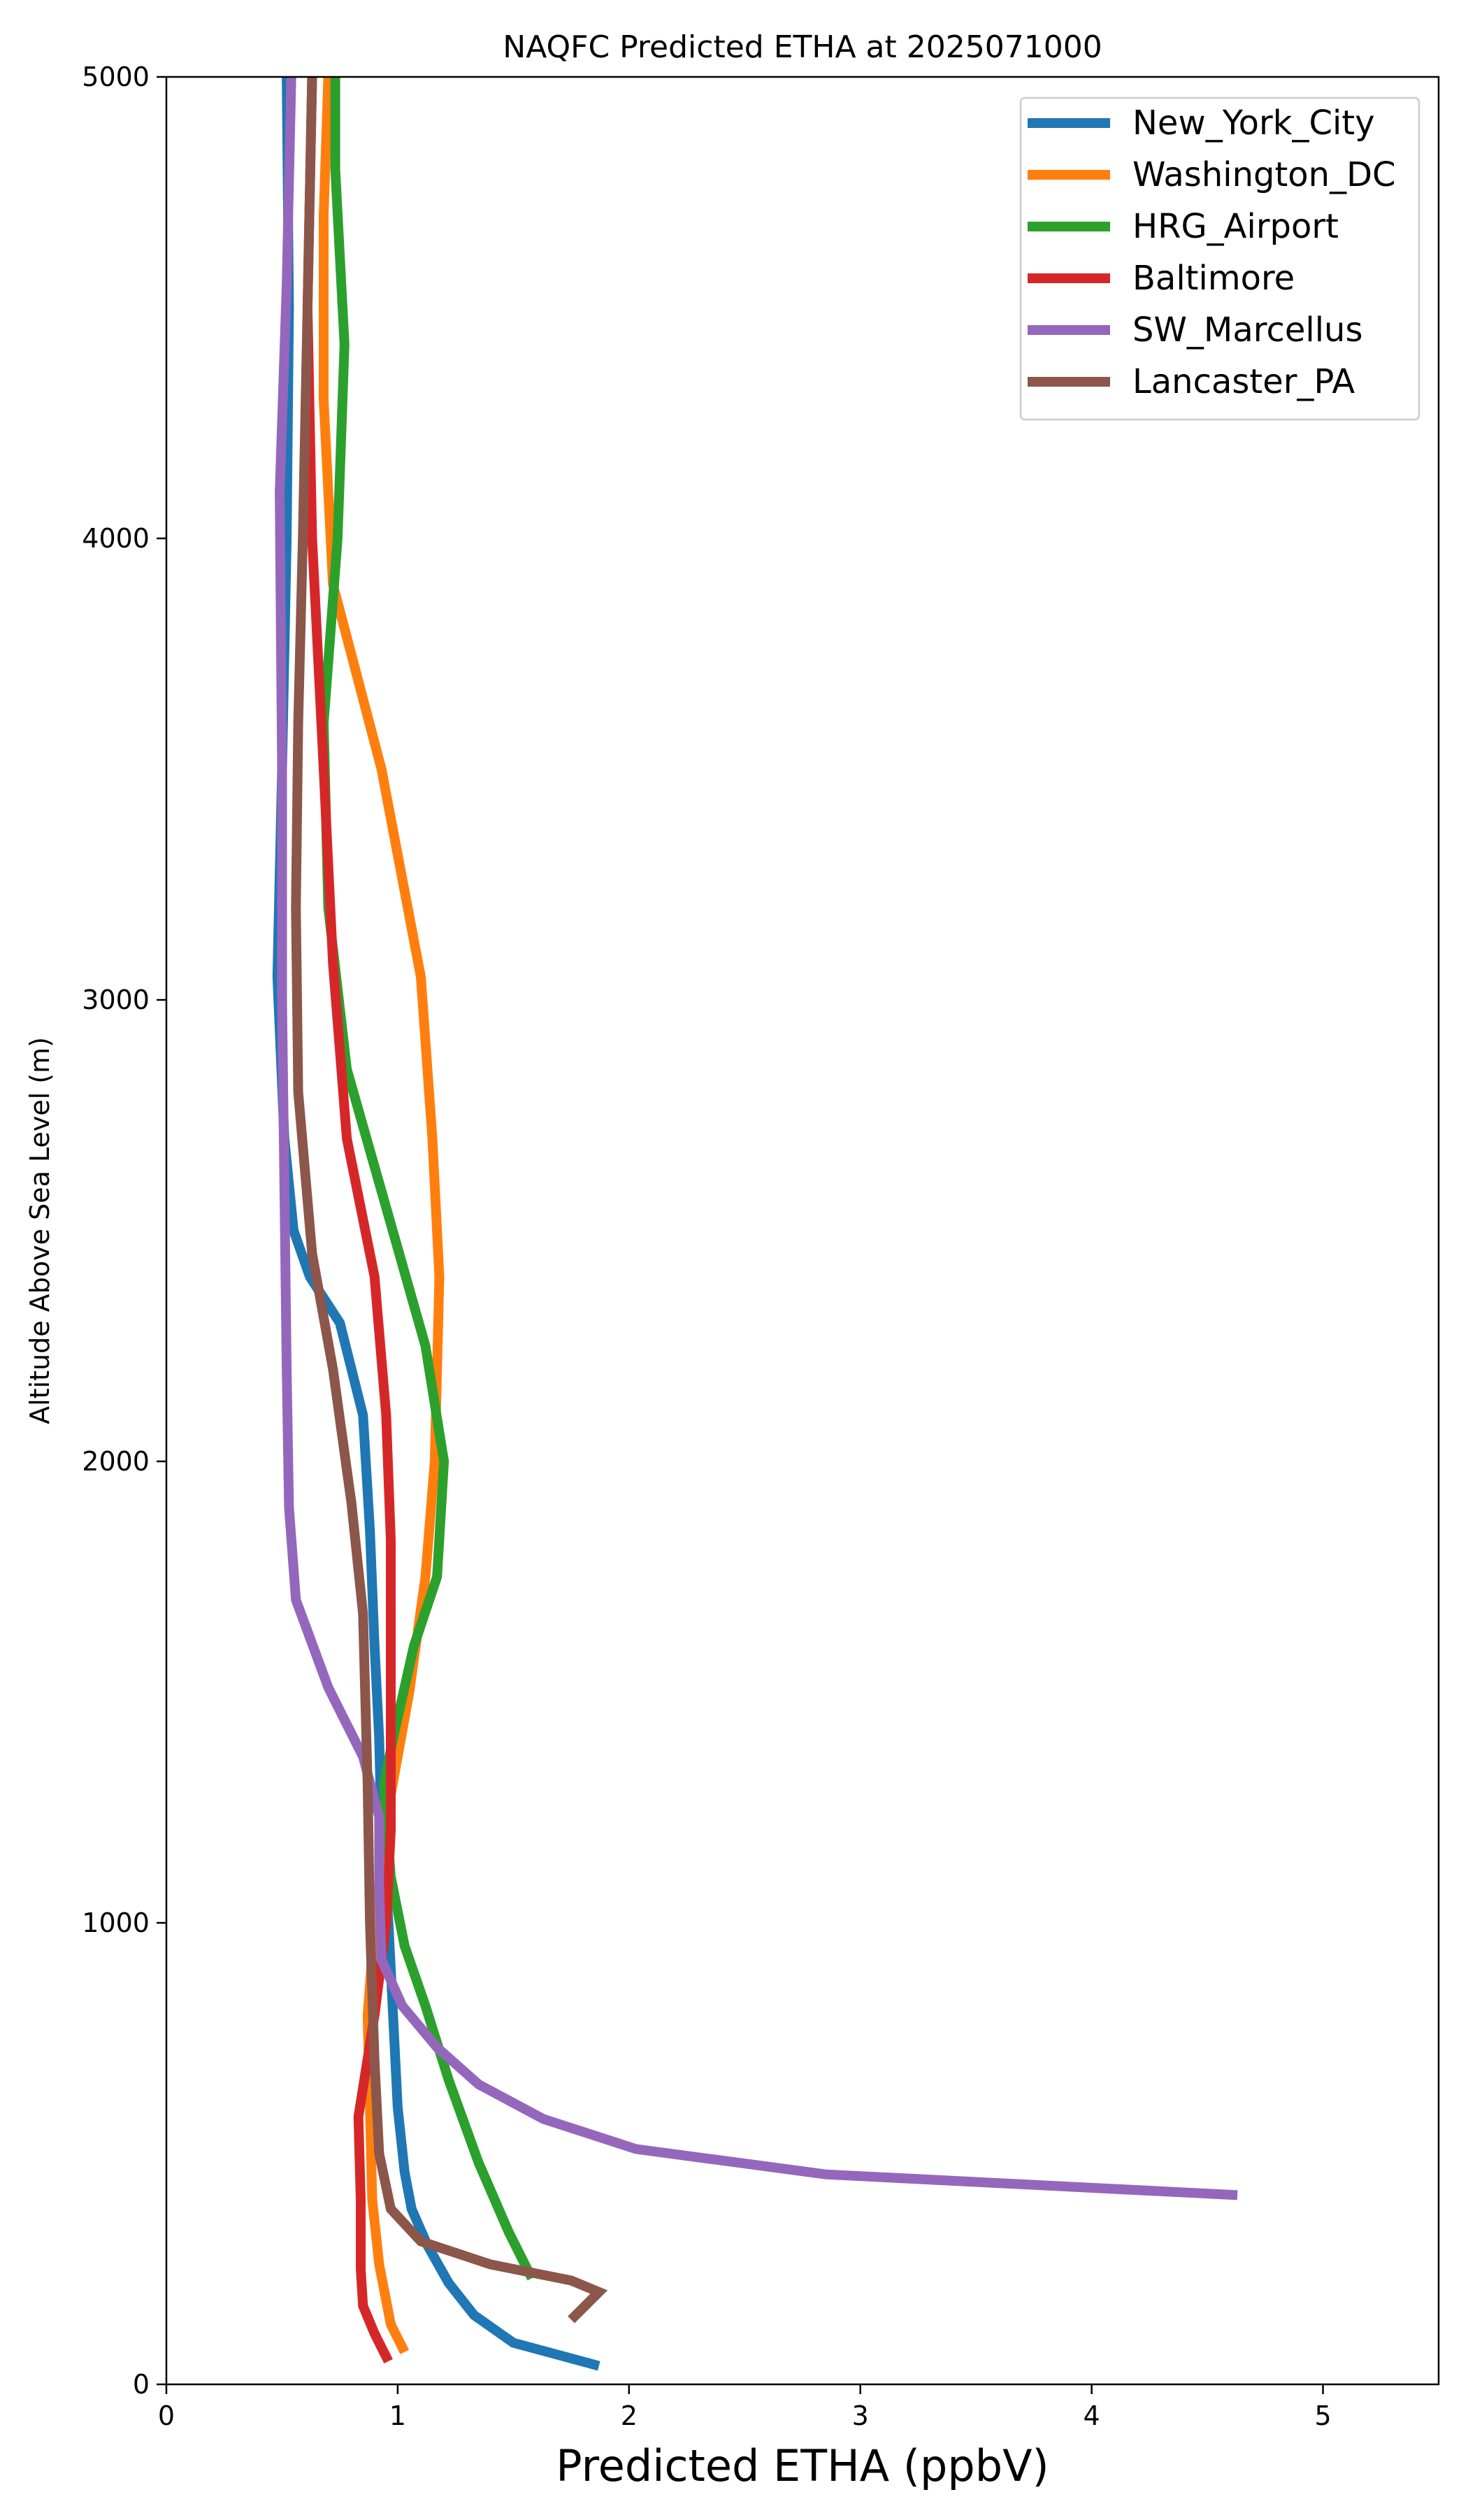 Image resolution: width=1468 pixels, height=2520 pixels. Describe the element at coordinates (39, 1230) in the screenshot. I see `y-axis-label: Altitude Above Sea Level (m)` at that location.